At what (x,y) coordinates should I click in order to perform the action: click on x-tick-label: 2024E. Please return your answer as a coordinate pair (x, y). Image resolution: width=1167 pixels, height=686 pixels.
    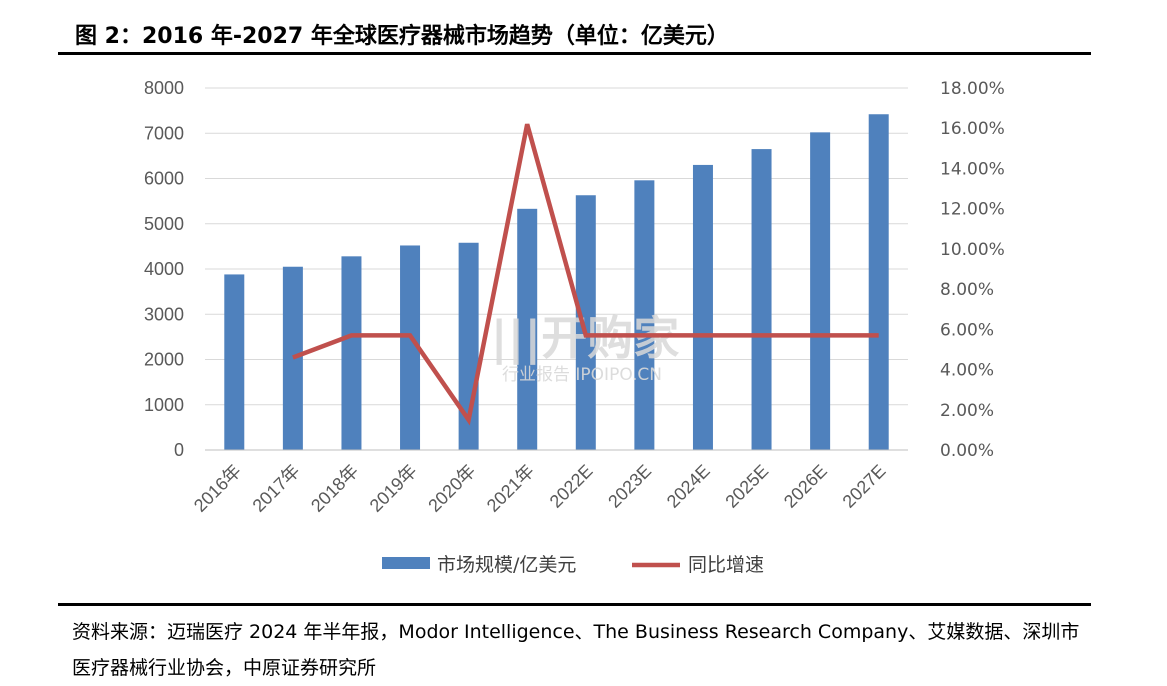
    Looking at the image, I should click on (688, 486).